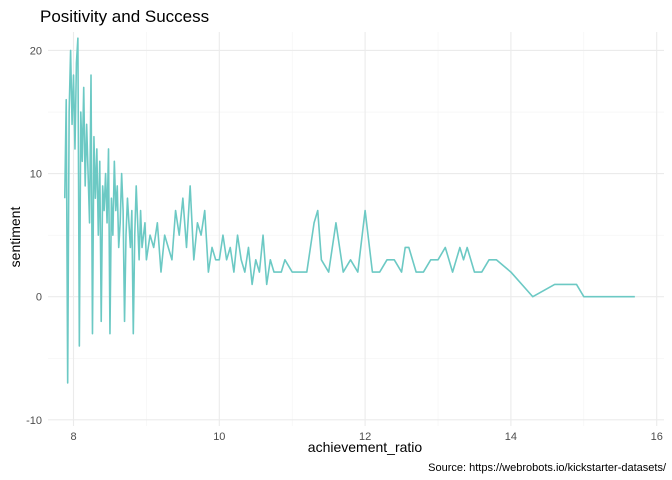 The image size is (672, 480). I want to click on x-axis-ticks: 8 10 12 14 16, so click(366, 437).